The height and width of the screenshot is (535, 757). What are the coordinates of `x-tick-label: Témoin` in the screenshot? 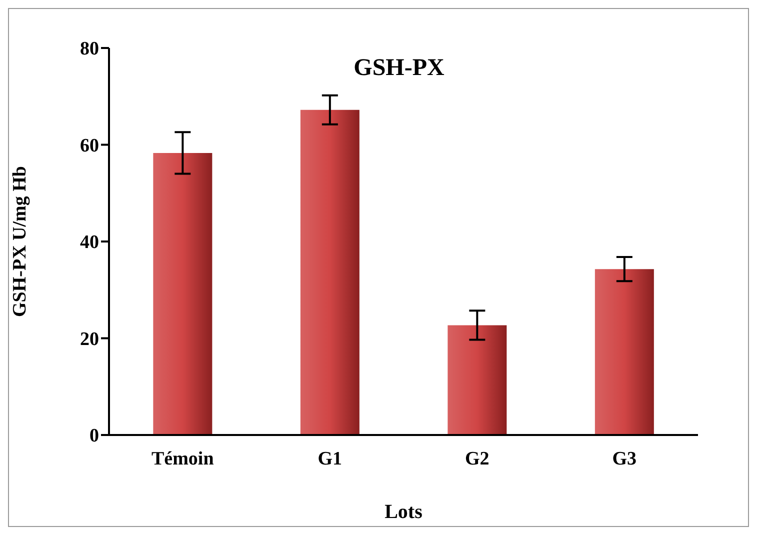 It's located at (182, 459).